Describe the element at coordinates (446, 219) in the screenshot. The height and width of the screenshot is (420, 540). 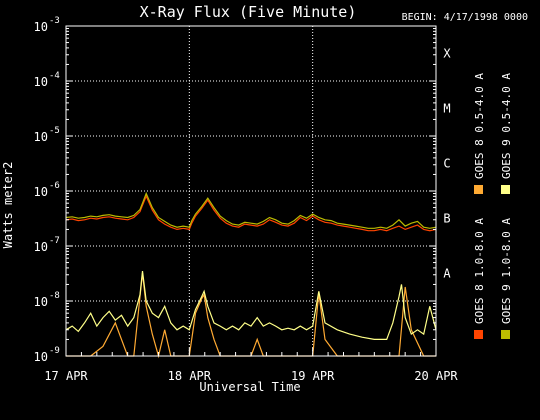
I see `flare-class-label: B` at that location.